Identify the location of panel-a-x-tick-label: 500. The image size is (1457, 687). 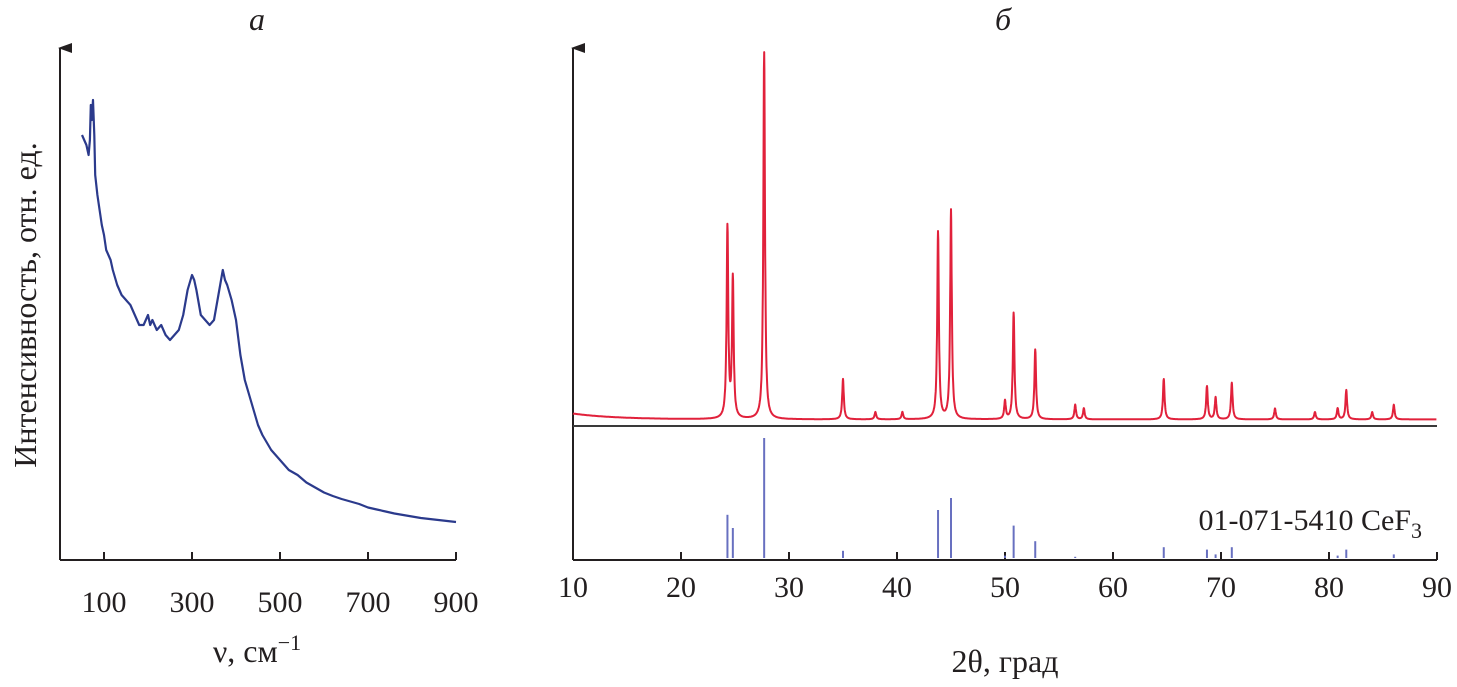
(280, 602).